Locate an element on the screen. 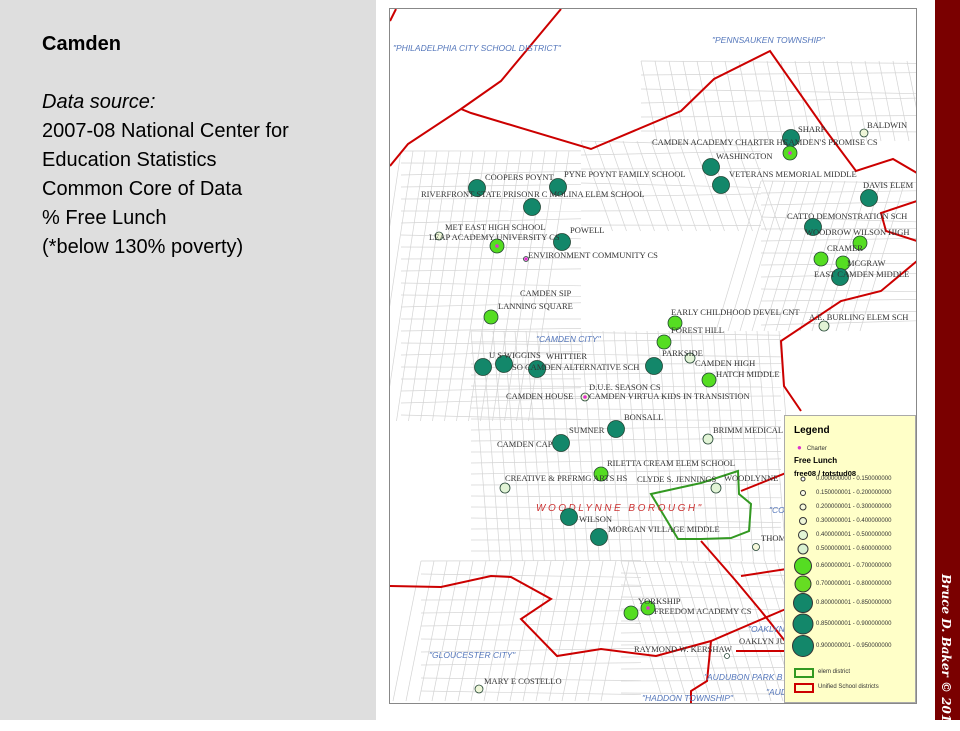 The image size is (960, 731). legend-title: Legend is located at coordinates (812, 430).